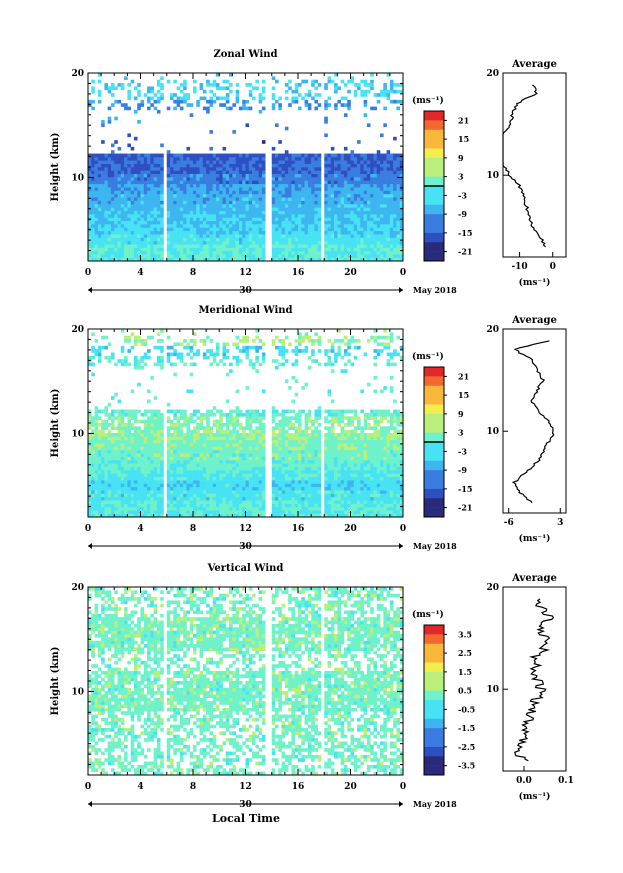 Image resolution: width=623 pixels, height=873 pixels. I want to click on colorbar-segment, so click(434, 125).